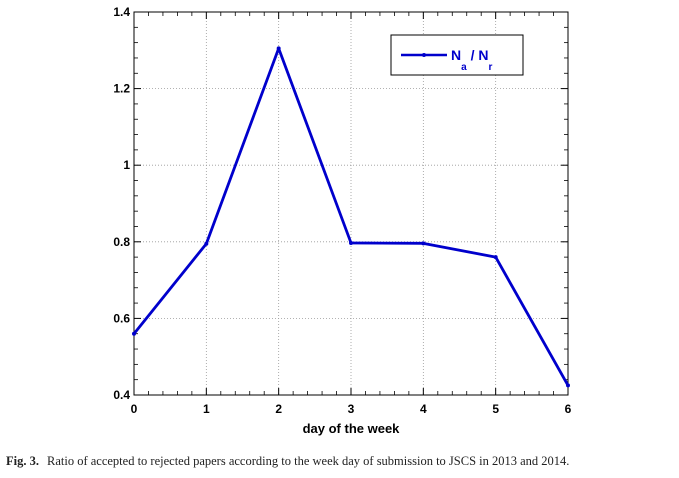  I want to click on x-tick-label-3: 3, so click(351, 409).